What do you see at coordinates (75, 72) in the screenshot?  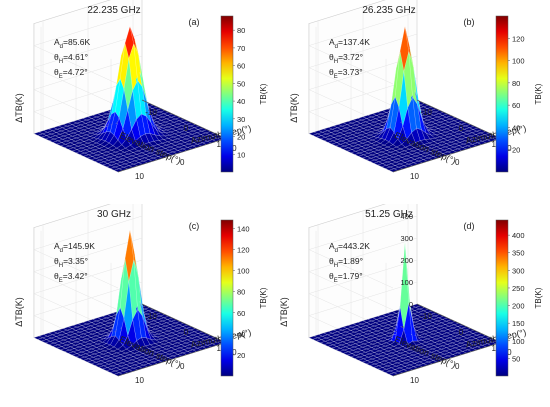 I see `annotation-theta-e-a-value: =4.72°` at bounding box center [75, 72].